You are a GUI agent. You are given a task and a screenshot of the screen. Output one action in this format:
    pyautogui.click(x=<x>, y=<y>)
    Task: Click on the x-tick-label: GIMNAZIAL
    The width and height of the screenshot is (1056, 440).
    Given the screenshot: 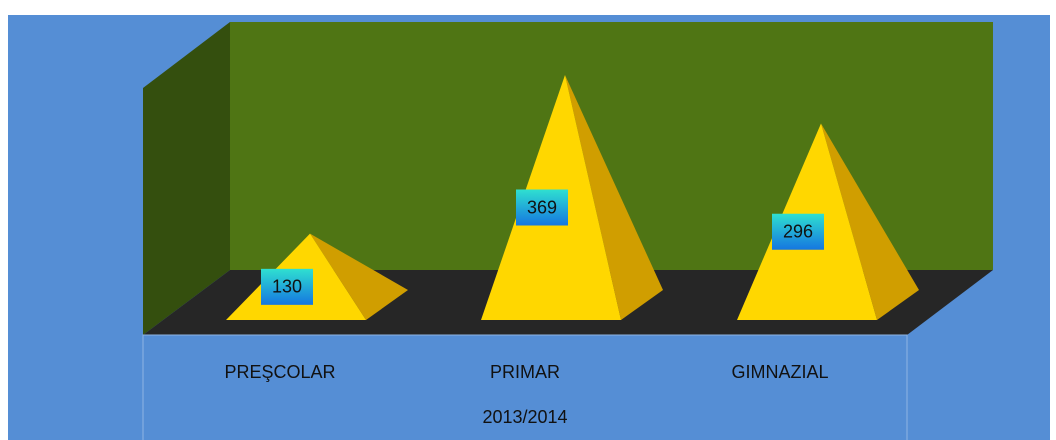 What is the action you would take?
    pyautogui.click(x=779, y=372)
    